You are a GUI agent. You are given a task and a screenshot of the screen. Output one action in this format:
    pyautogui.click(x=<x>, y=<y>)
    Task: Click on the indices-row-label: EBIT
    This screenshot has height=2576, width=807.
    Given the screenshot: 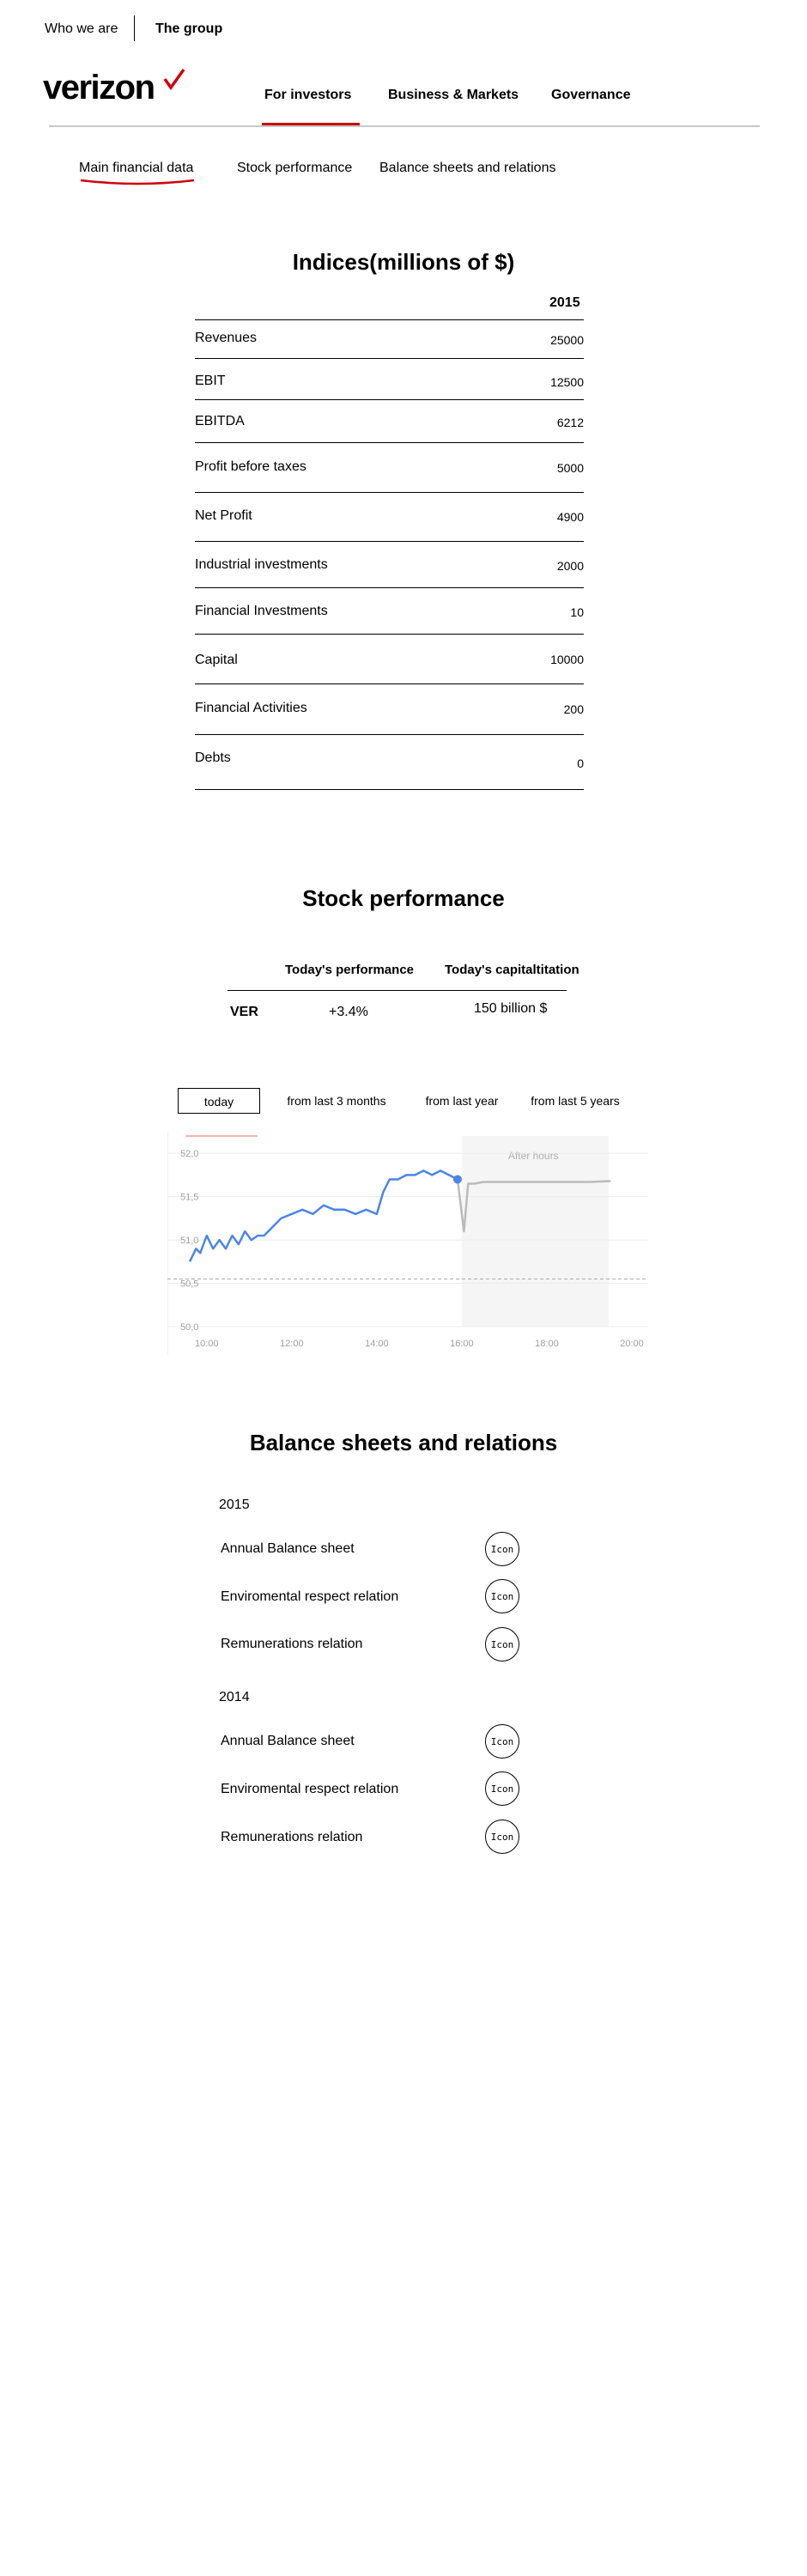 What is the action you would take?
    pyautogui.click(x=210, y=381)
    